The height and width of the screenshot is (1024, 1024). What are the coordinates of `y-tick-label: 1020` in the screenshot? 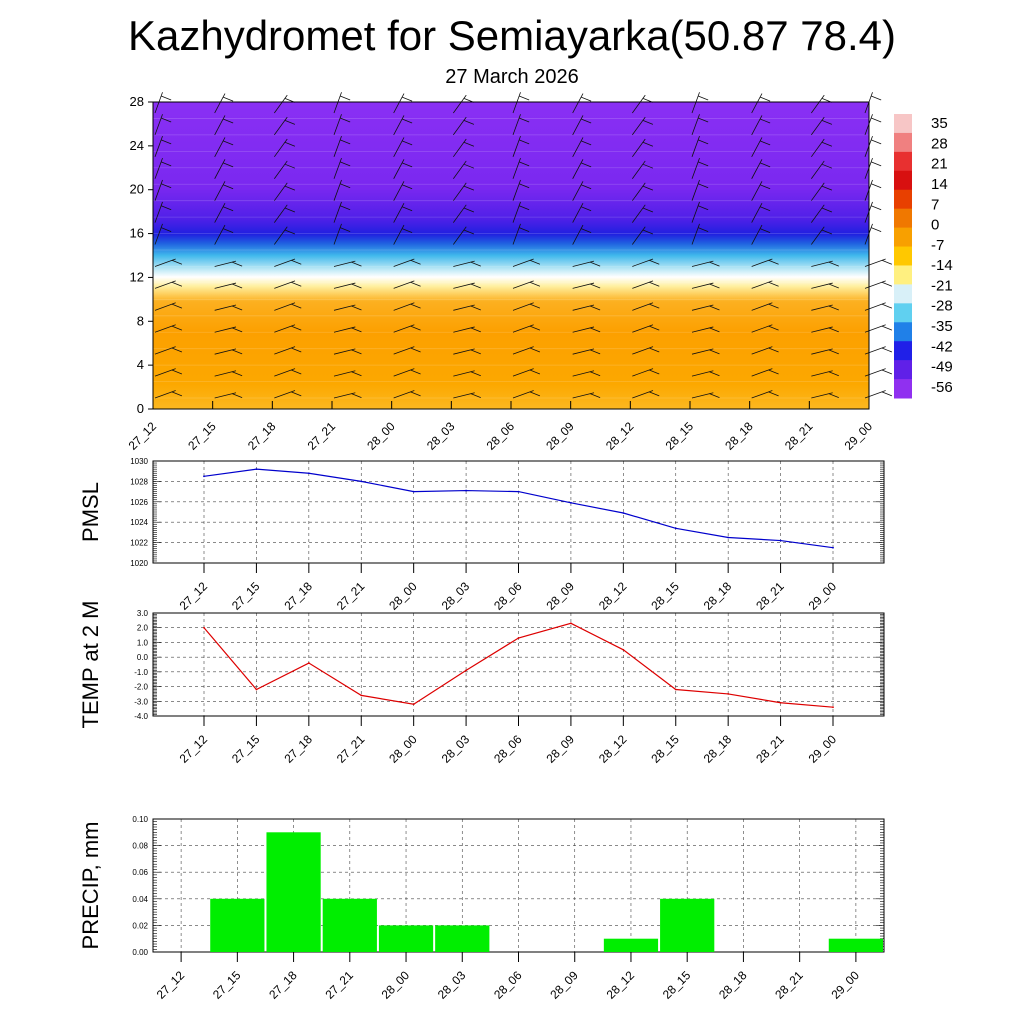 It's located at (139, 563).